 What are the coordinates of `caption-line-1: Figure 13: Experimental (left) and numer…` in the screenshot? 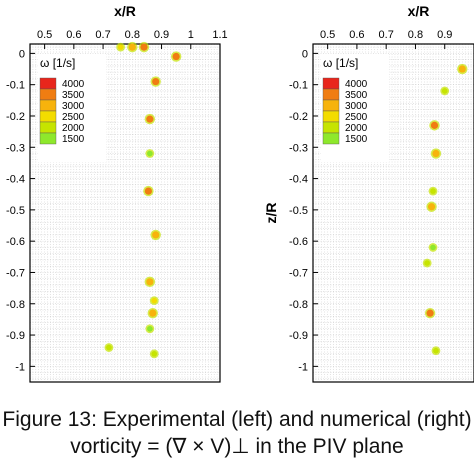 It's located at (237, 419).